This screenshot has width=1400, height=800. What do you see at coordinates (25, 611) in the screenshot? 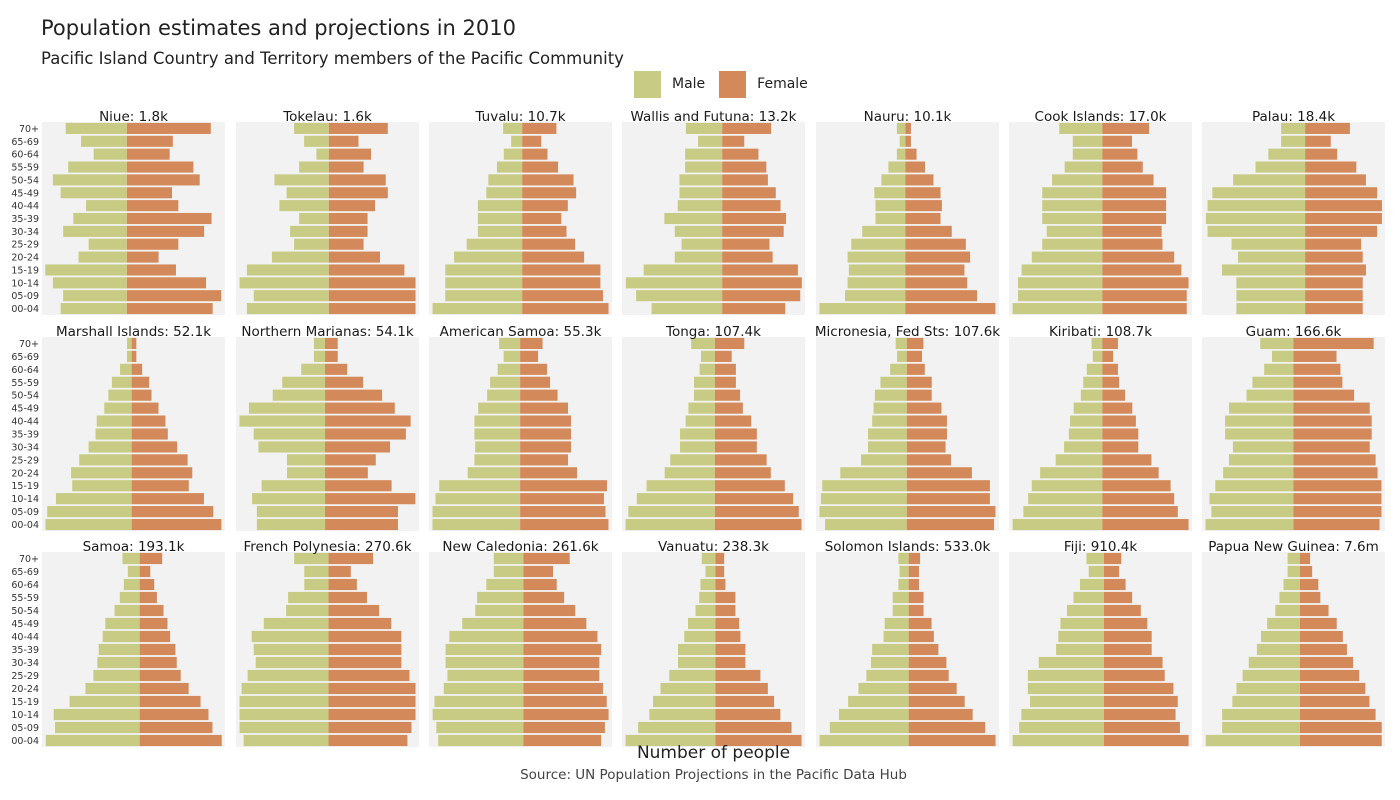
I see `y-tick-label: 50-54` at bounding box center [25, 611].